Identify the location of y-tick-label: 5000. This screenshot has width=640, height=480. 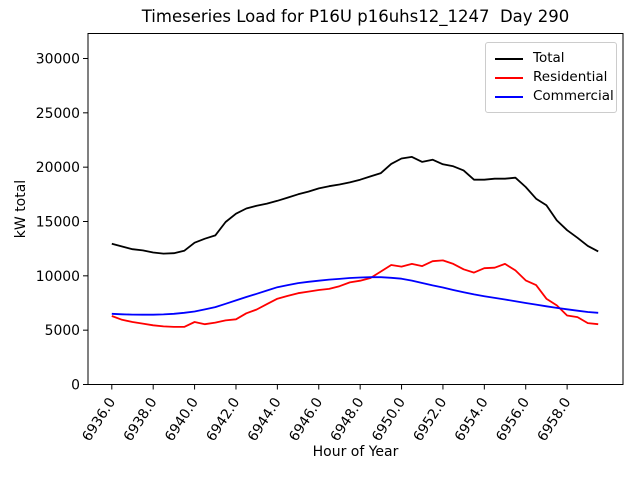
(62, 331).